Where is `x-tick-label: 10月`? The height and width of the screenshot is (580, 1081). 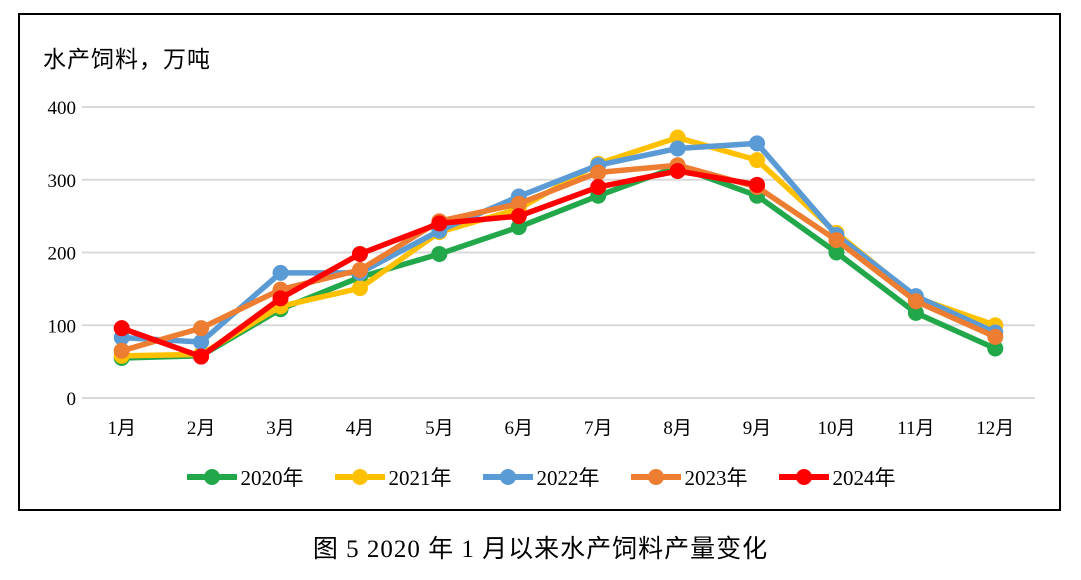 x-tick-label: 10月 is located at coordinates (836, 428).